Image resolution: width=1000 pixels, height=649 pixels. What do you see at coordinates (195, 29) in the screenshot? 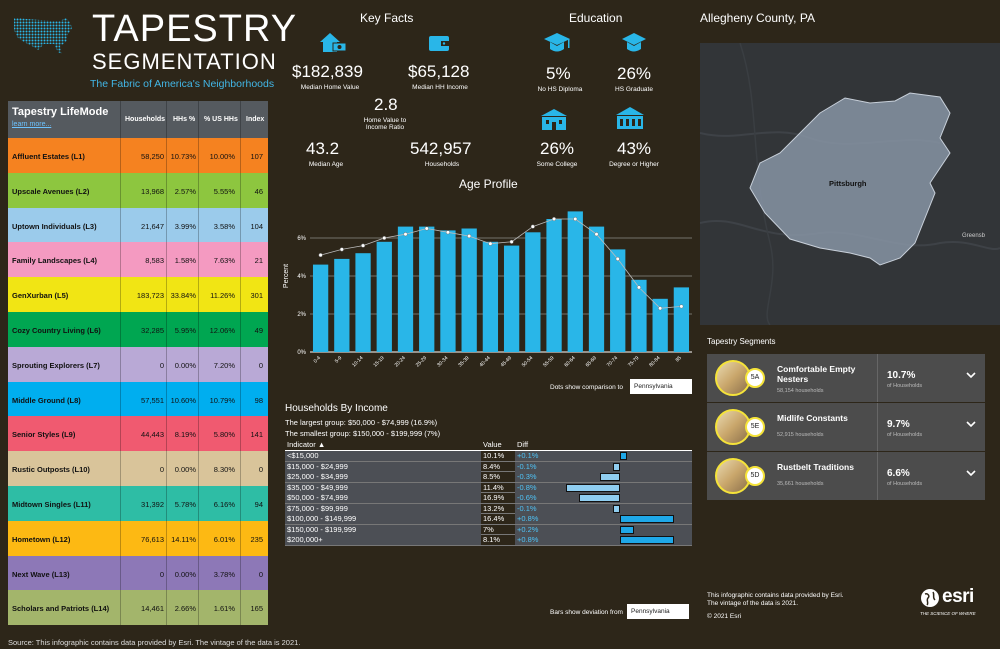
I see `brand-title: Tapestry` at bounding box center [195, 29].